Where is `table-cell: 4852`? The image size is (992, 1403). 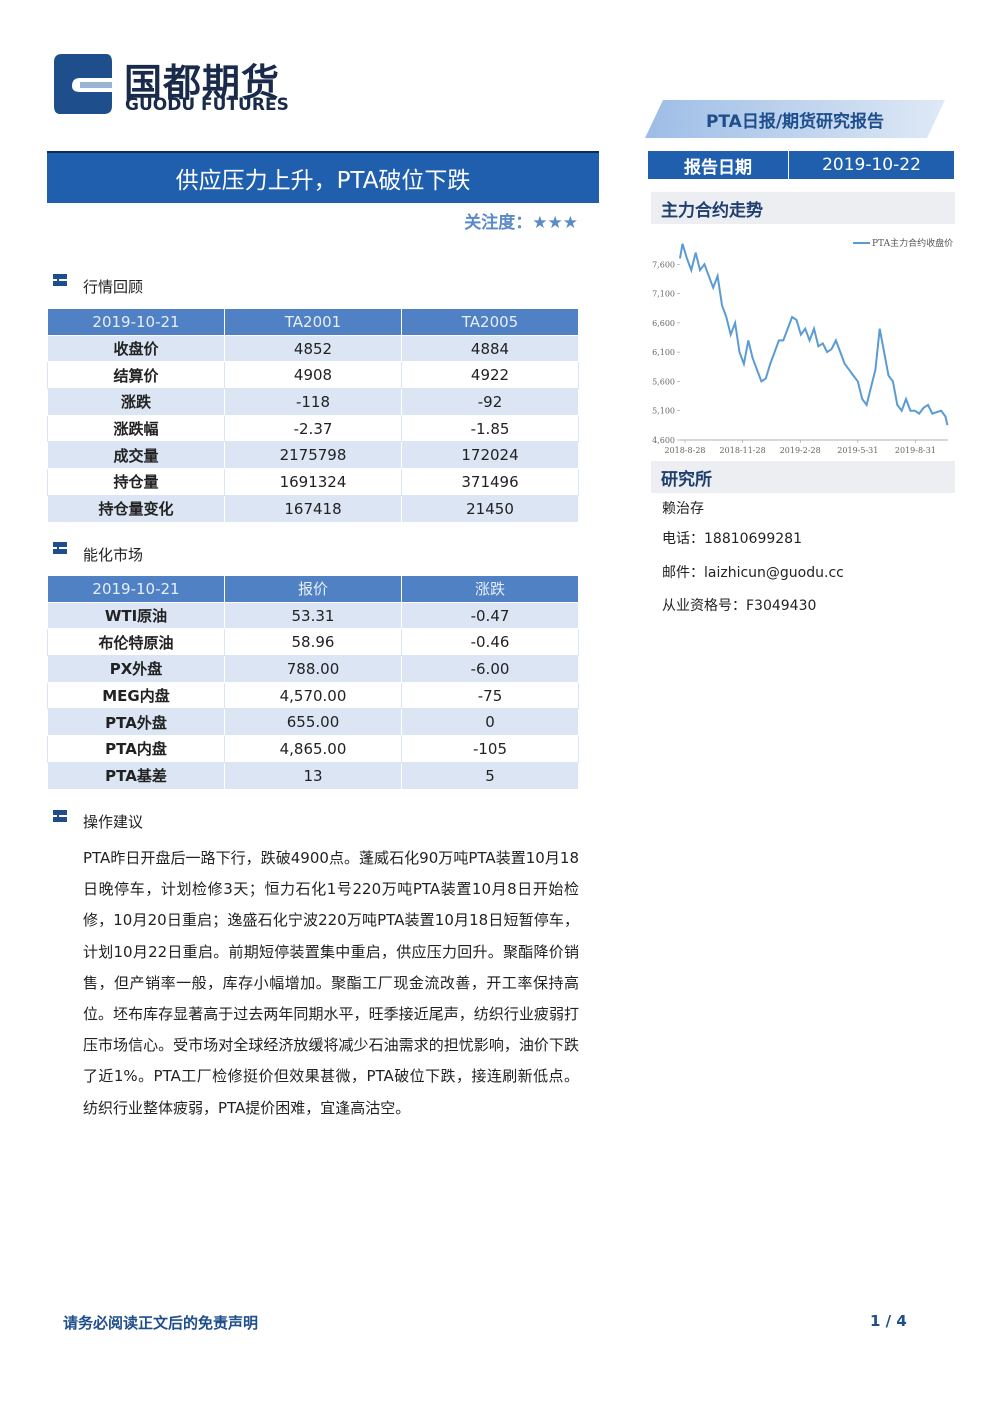
table-cell: 4852 is located at coordinates (313, 348).